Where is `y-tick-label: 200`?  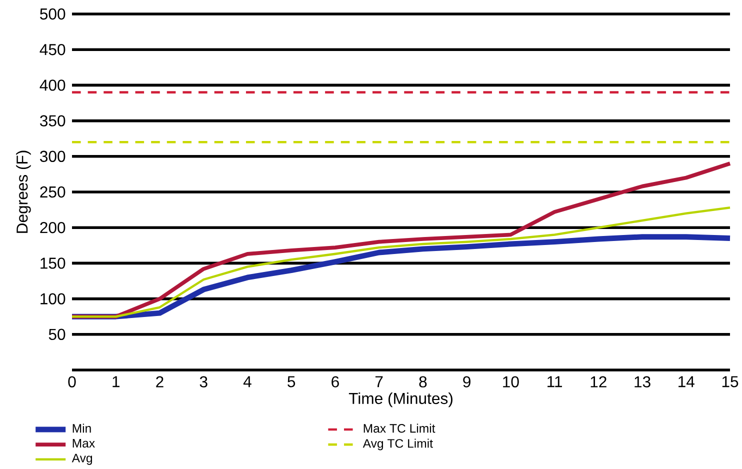 y-tick-label: 200 is located at coordinates (53, 228).